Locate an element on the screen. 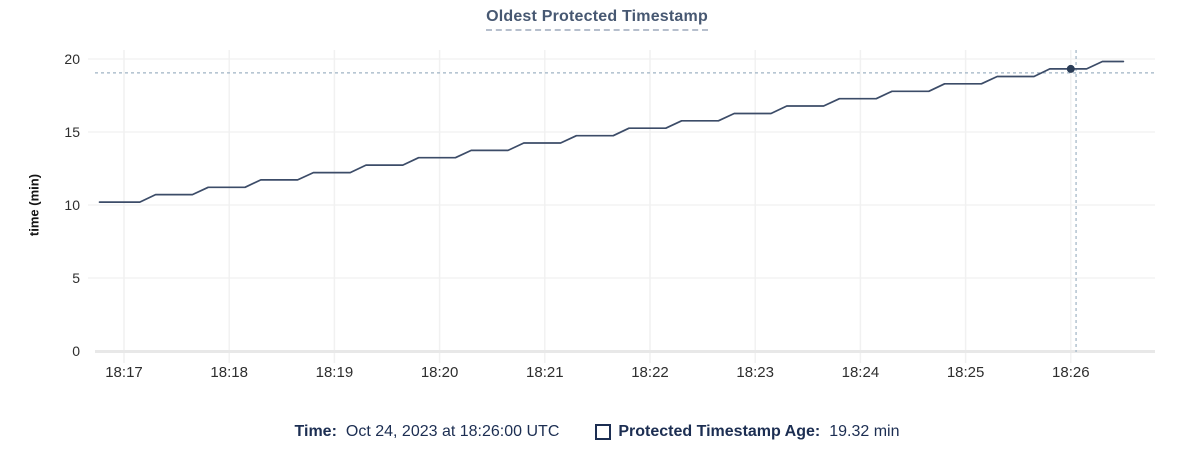  x-tick-label: 18:21 is located at coordinates (545, 372).